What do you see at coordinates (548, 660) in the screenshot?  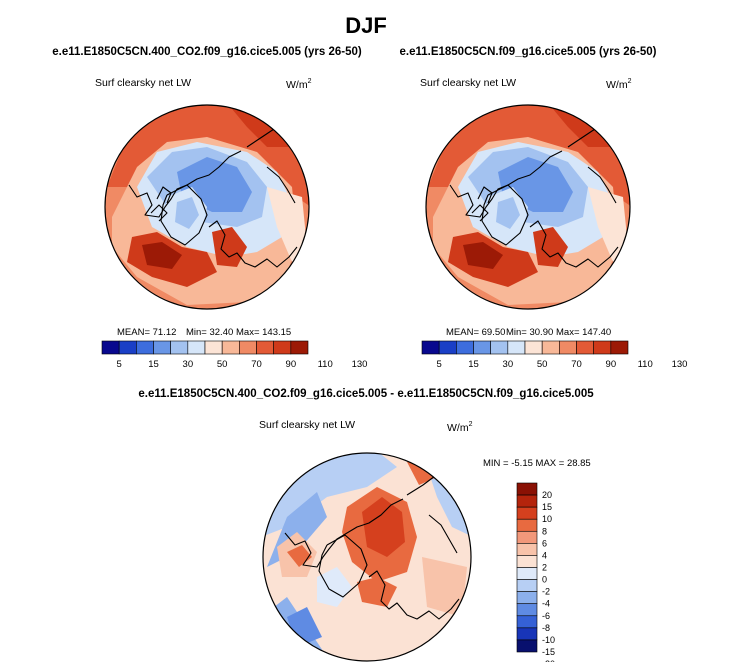 I see `colorbar-label: -20` at bounding box center [548, 660].